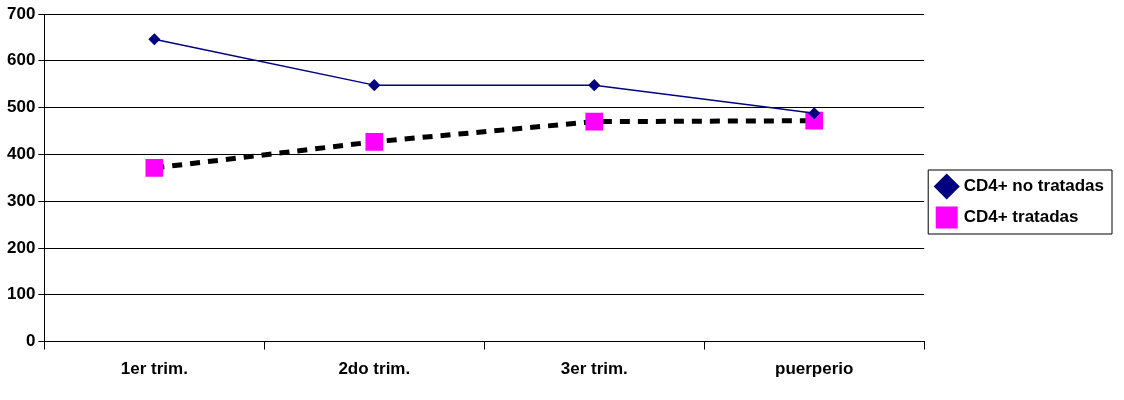  I want to click on y-tick-label: 100, so click(21, 294).